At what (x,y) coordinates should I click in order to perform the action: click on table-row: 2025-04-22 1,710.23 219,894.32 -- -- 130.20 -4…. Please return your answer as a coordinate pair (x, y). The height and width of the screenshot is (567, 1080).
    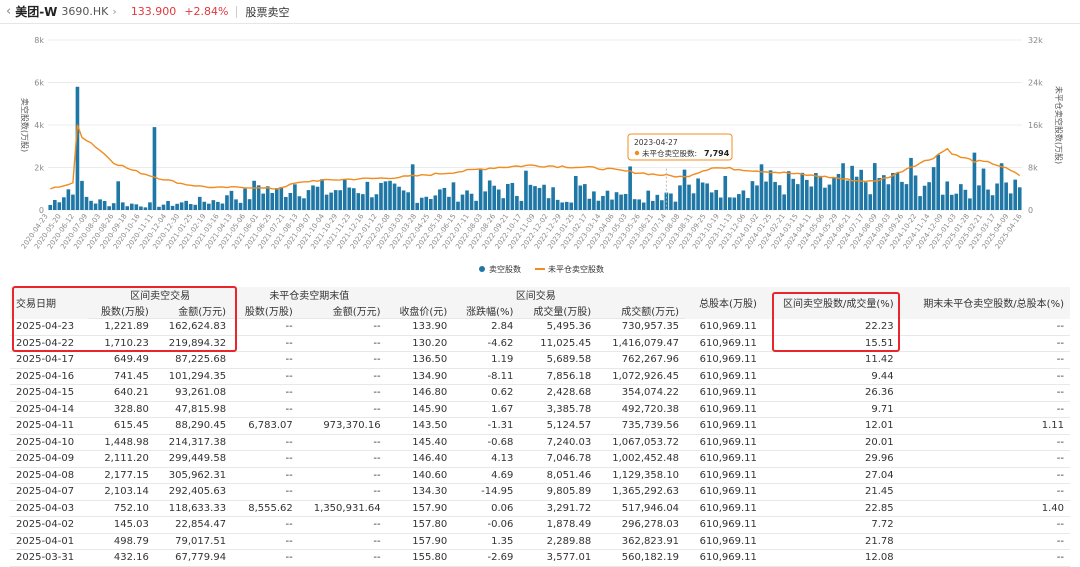
    Looking at the image, I should click on (540, 343).